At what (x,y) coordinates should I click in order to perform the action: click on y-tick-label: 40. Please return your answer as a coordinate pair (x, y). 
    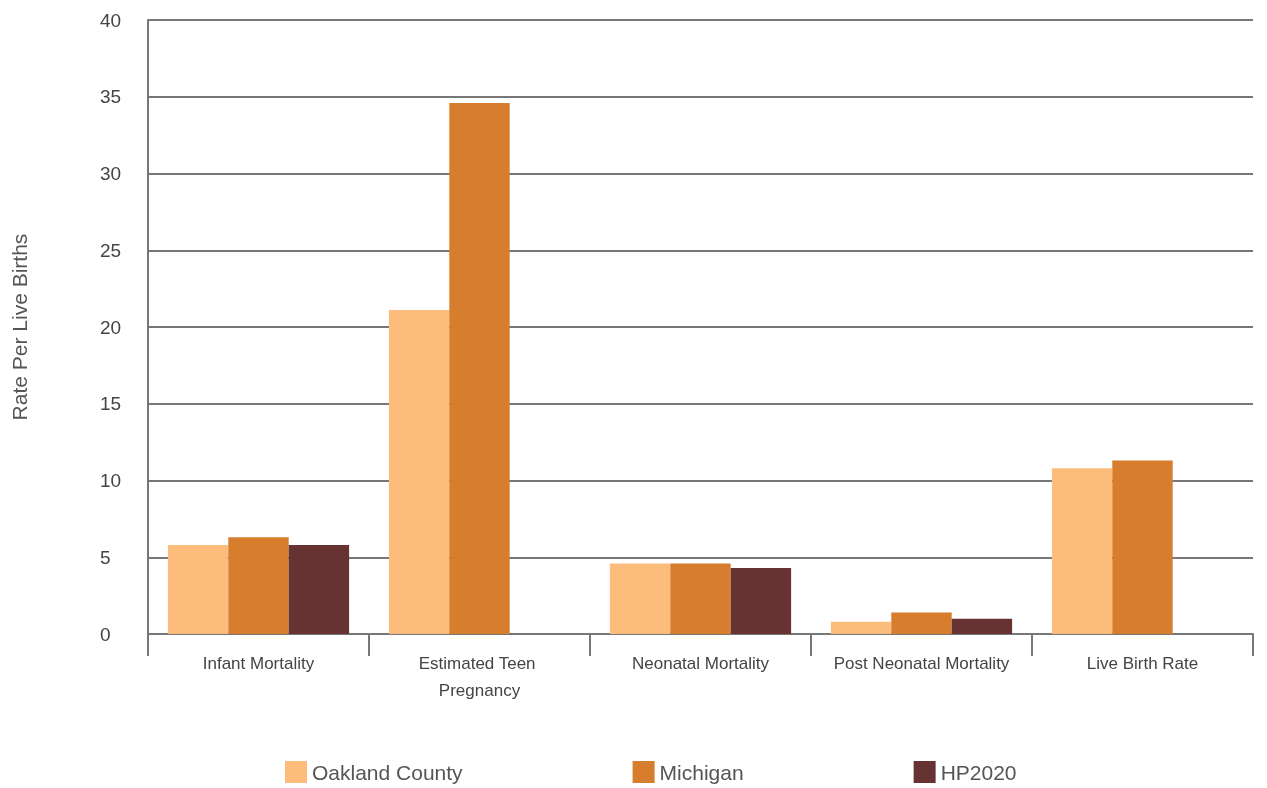
    Looking at the image, I should click on (111, 20).